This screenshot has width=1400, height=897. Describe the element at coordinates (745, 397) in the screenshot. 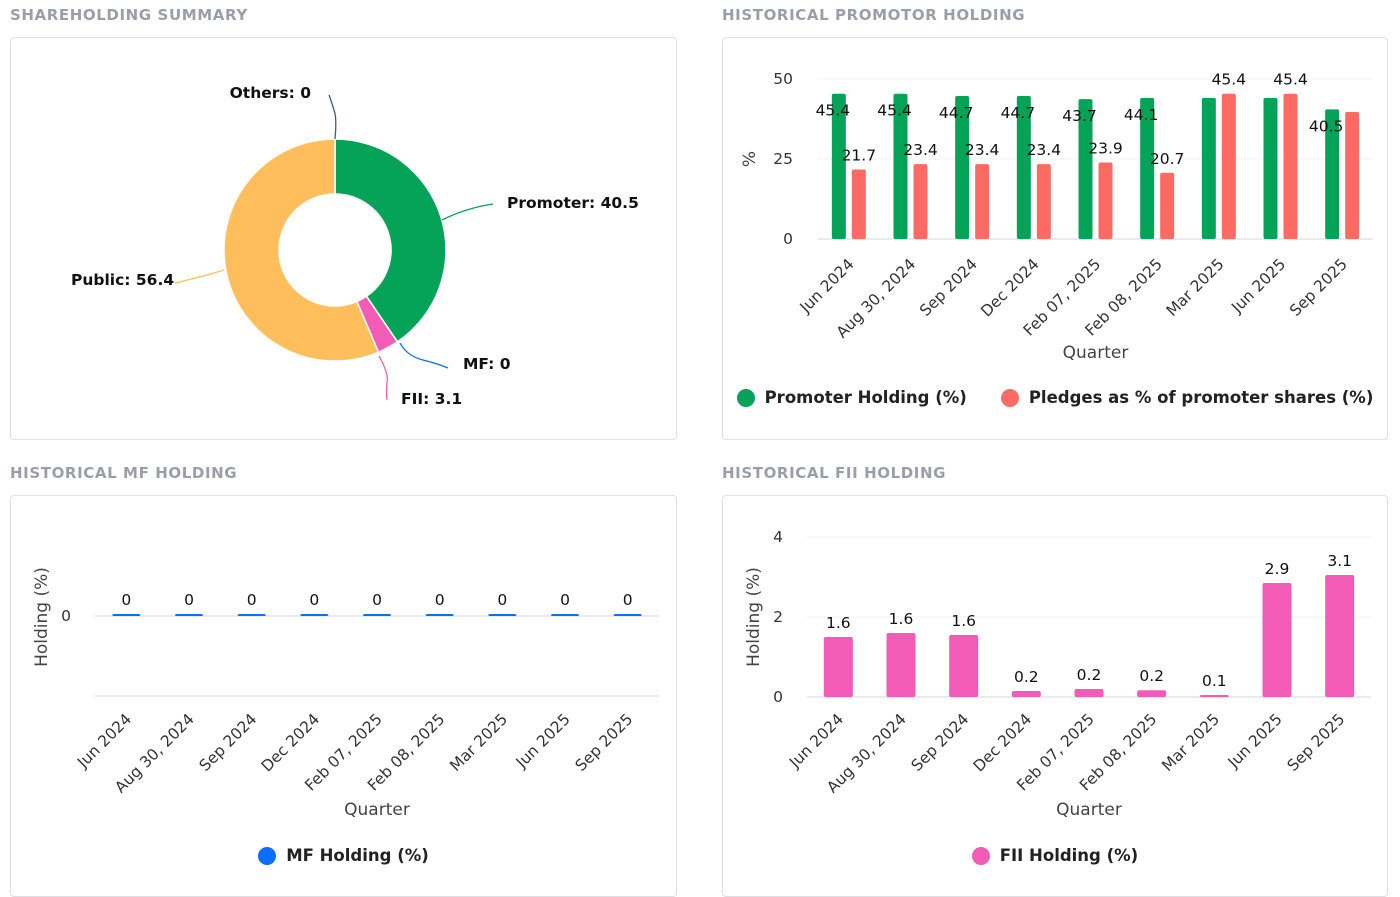

I see `promoter-legend-dot-icon` at that location.